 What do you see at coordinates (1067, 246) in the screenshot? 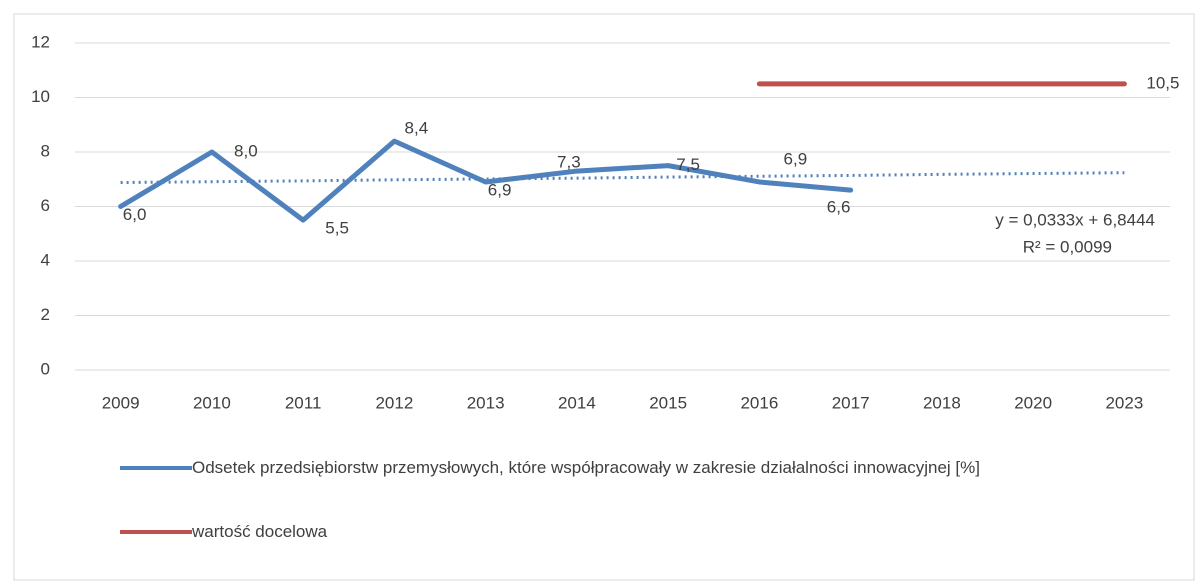
I see `trend-r2: R² = 0,0099` at bounding box center [1067, 246].